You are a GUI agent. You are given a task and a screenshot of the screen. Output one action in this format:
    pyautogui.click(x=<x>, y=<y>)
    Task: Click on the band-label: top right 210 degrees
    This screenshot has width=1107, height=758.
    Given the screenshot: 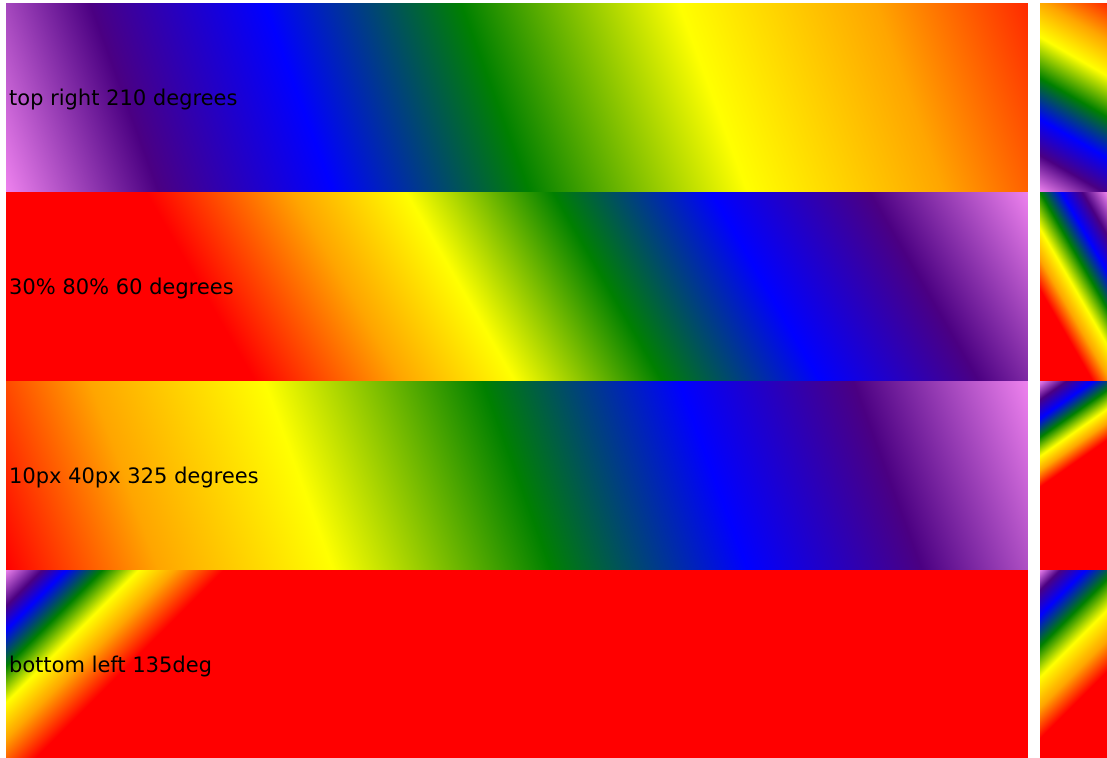 What is the action you would take?
    pyautogui.click(x=123, y=97)
    